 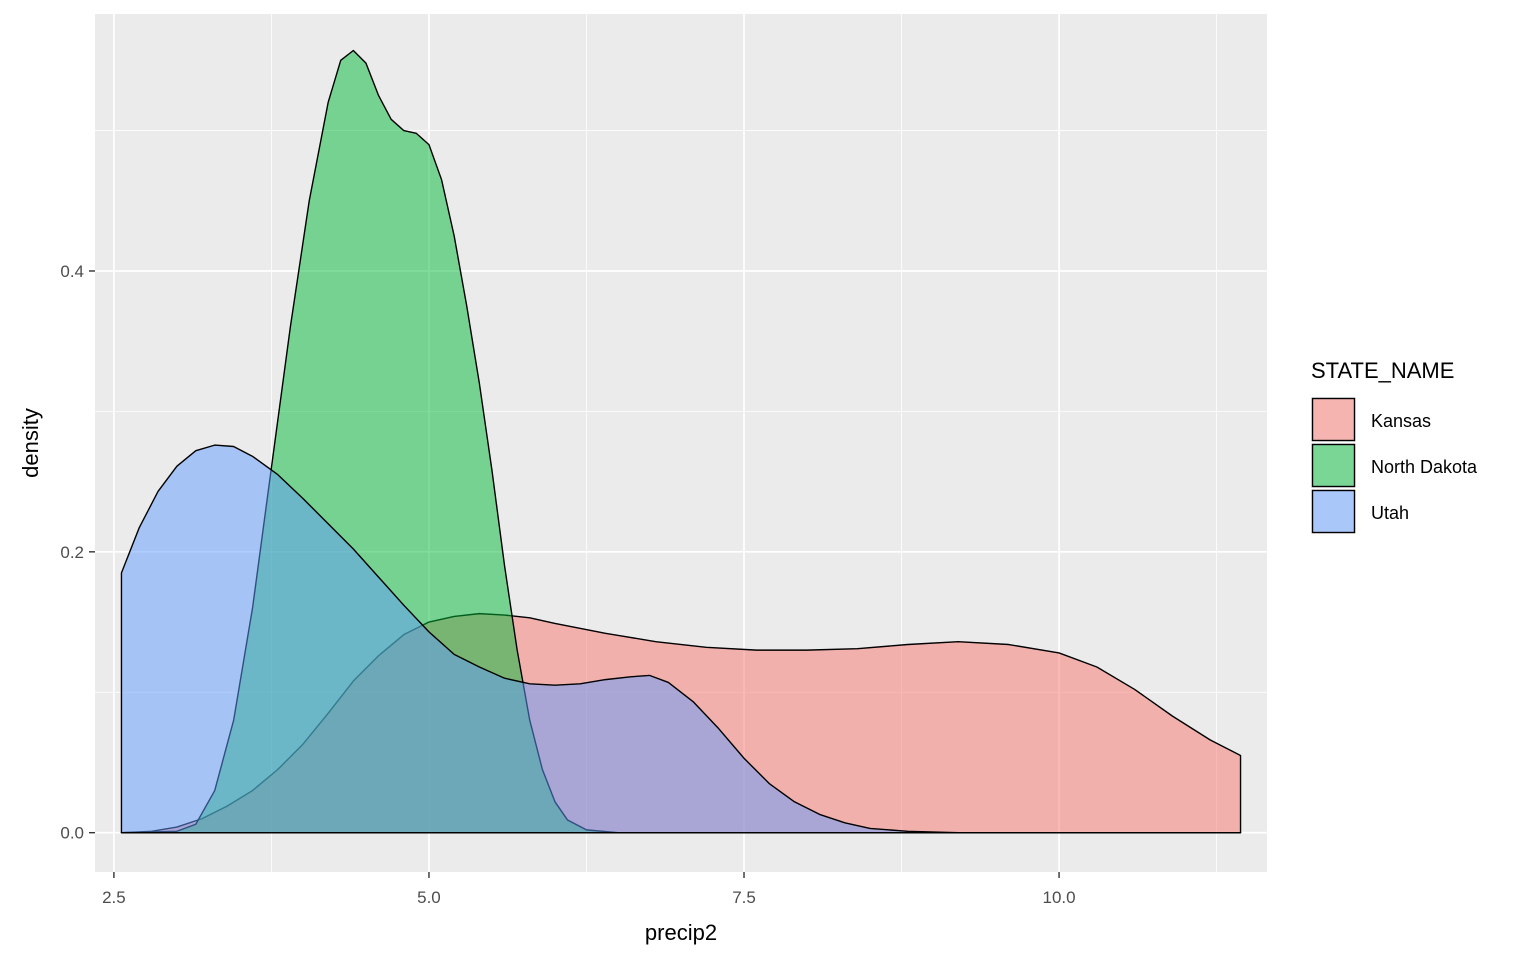 What do you see at coordinates (1401, 421) in the screenshot?
I see `legend-label: Kansas` at bounding box center [1401, 421].